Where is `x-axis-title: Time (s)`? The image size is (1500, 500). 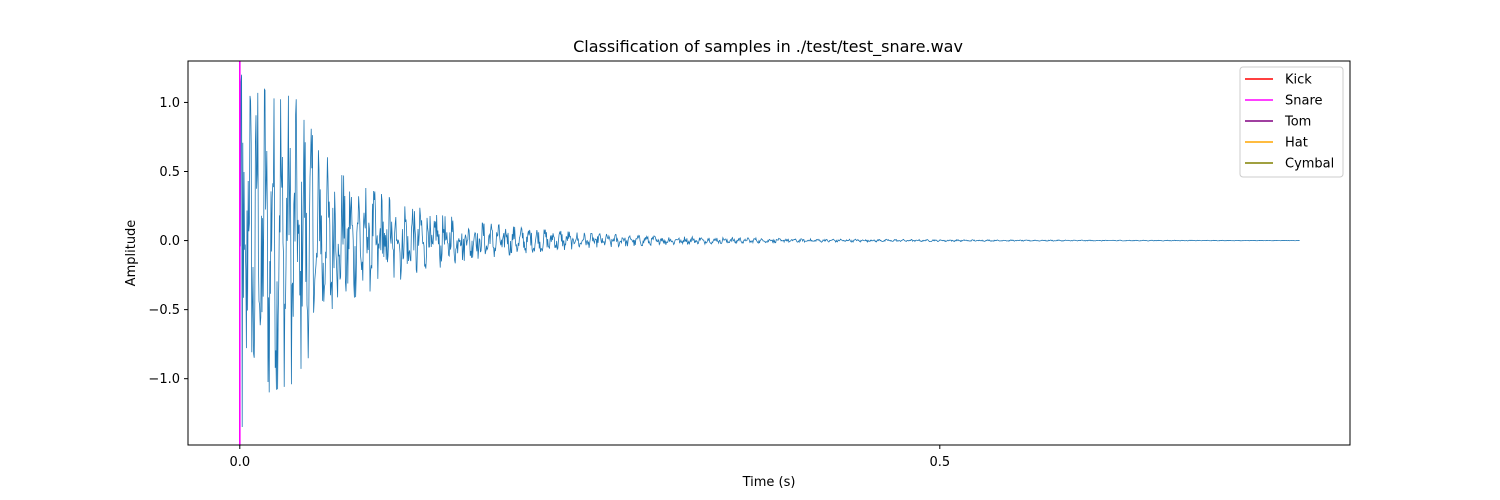 x-axis-title: Time (s) is located at coordinates (769, 482).